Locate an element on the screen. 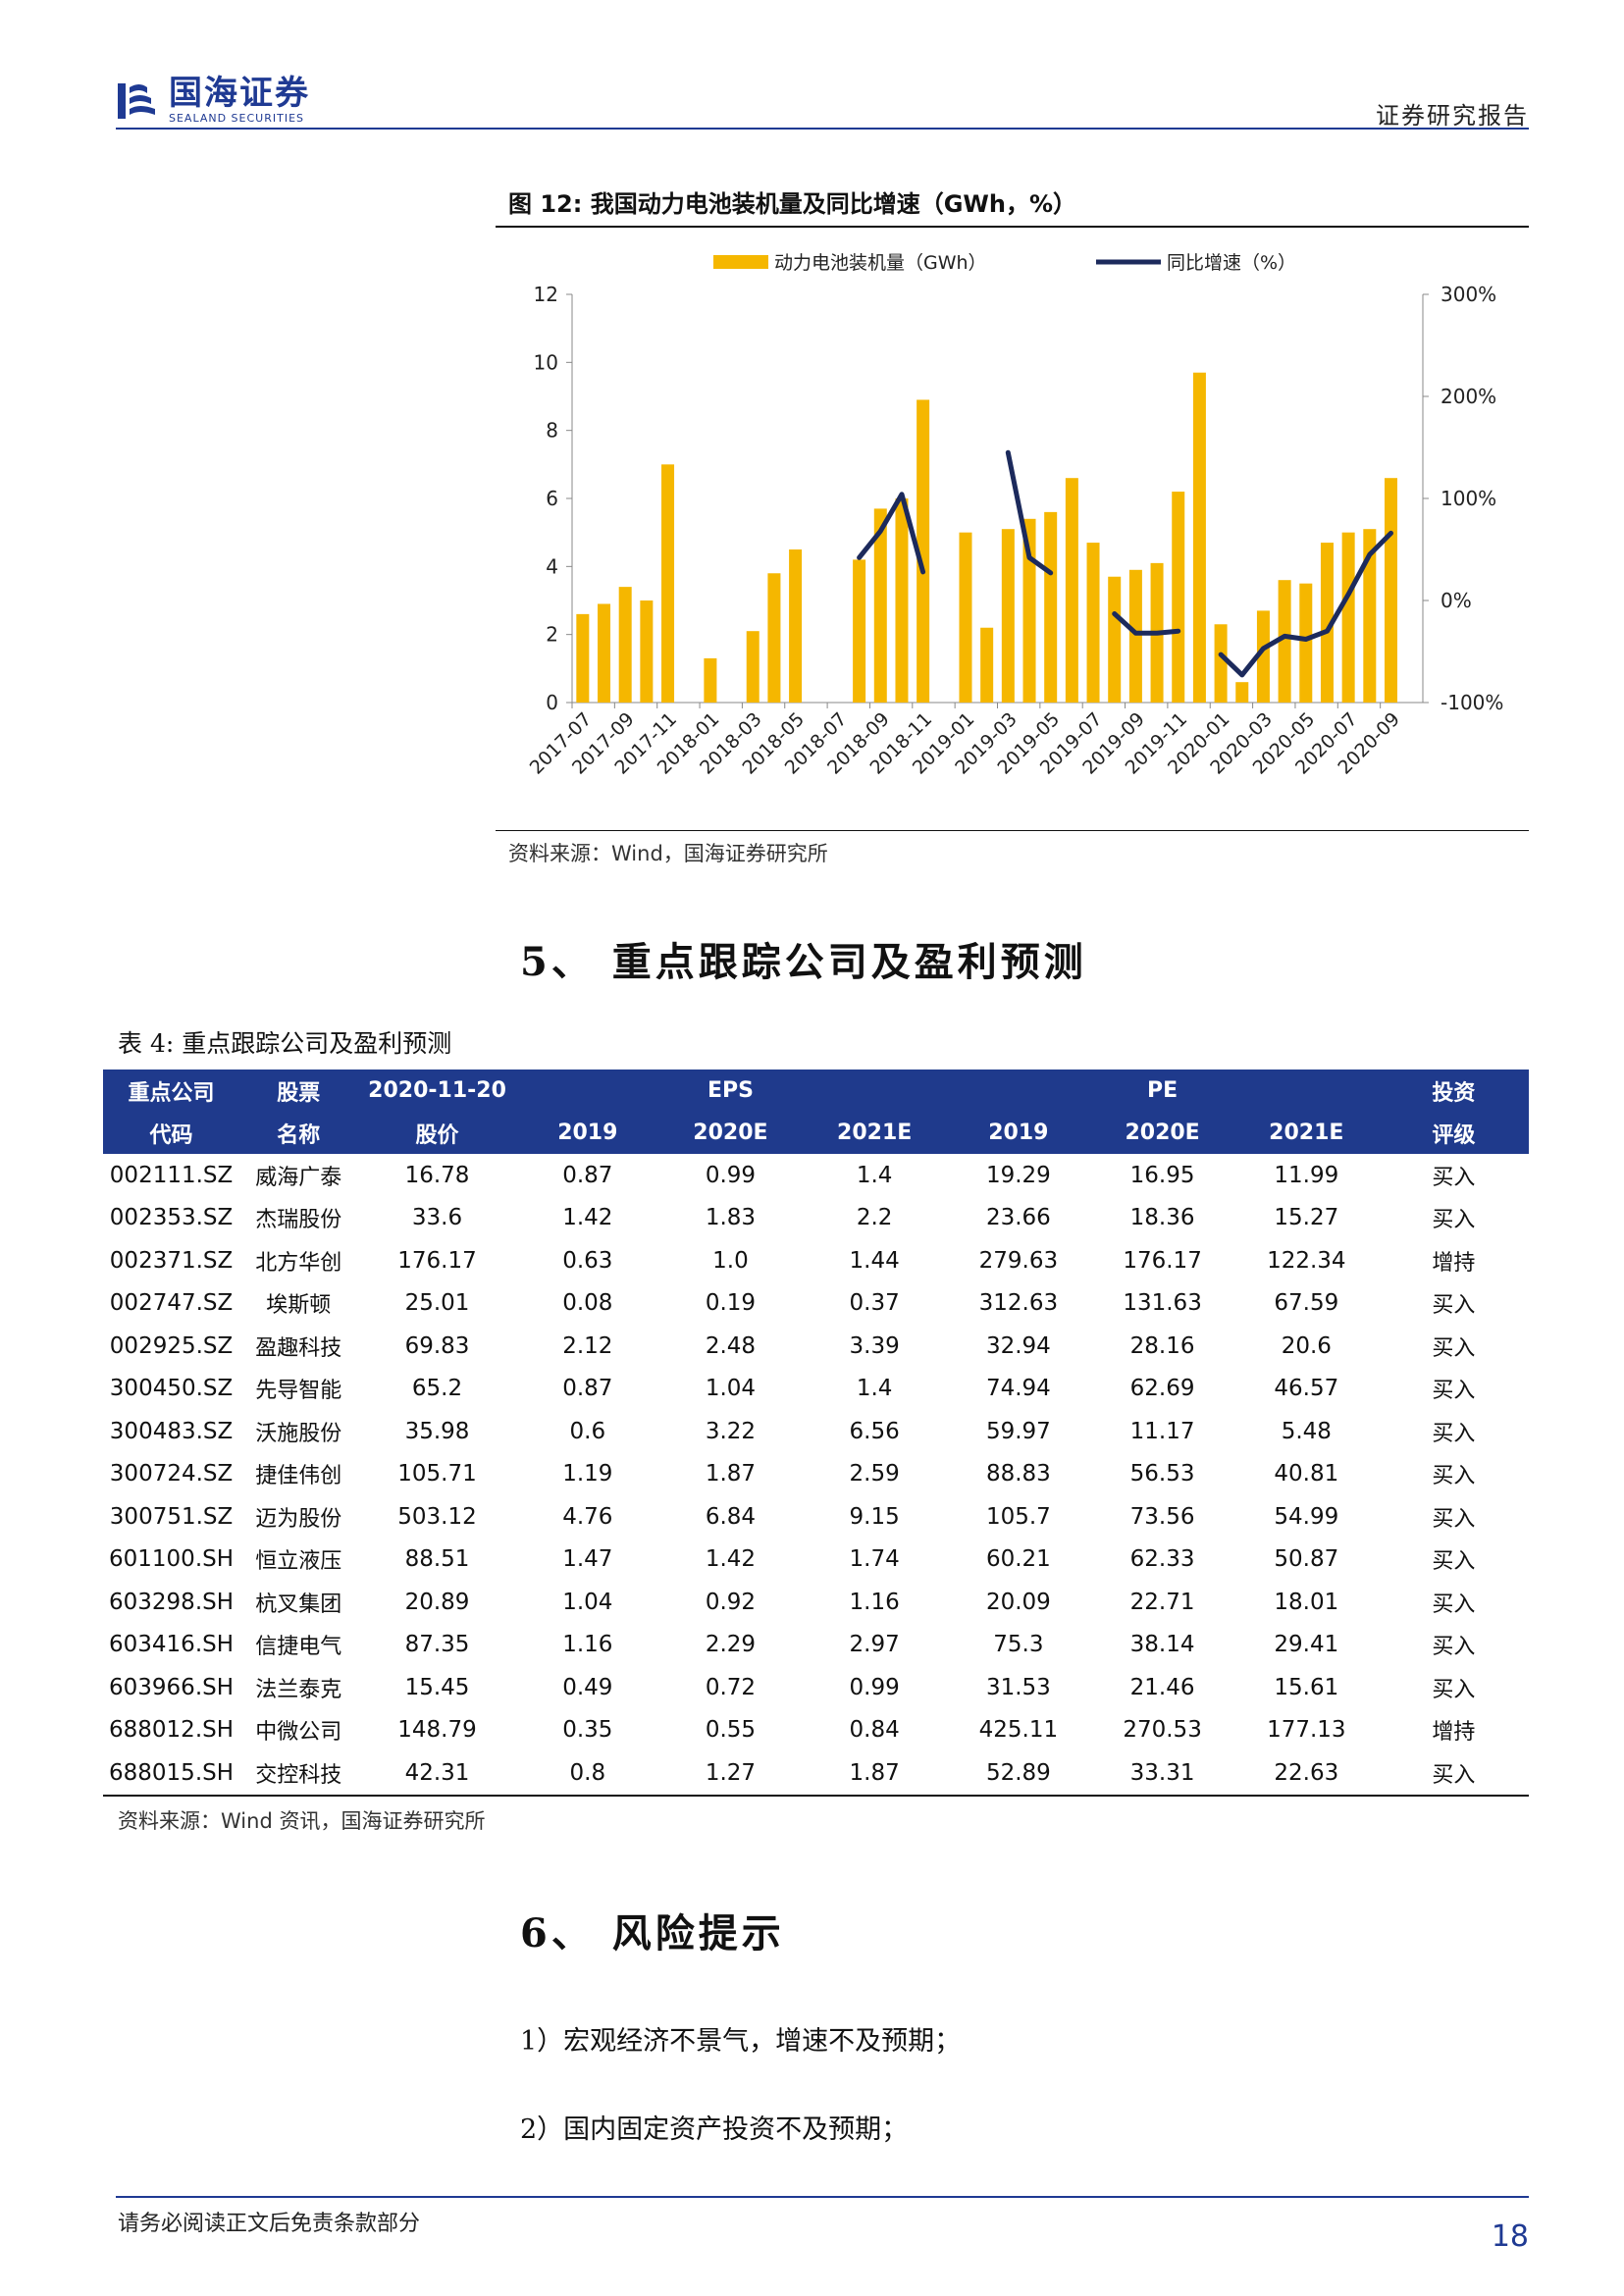 This screenshot has height=2296, width=1624. stock-code-cell: 002747.SZ is located at coordinates (171, 1303).